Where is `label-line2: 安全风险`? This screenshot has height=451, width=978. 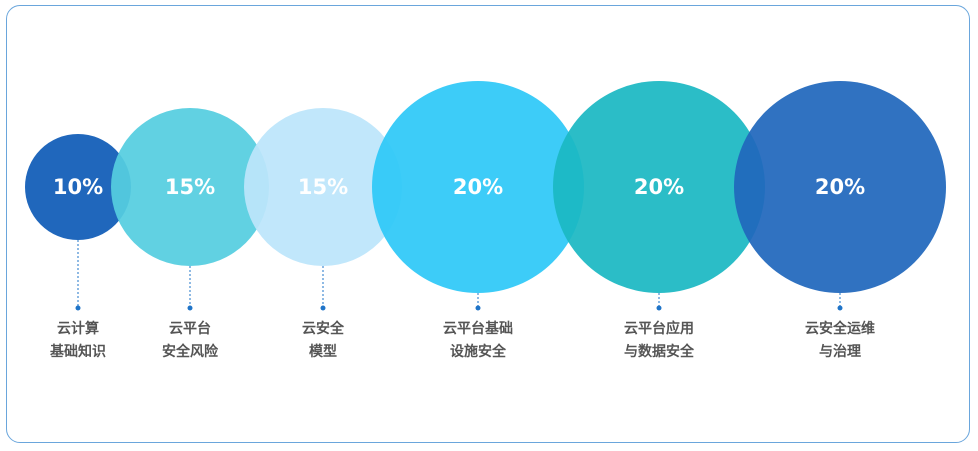 label-line2: 安全风险 is located at coordinates (190, 352).